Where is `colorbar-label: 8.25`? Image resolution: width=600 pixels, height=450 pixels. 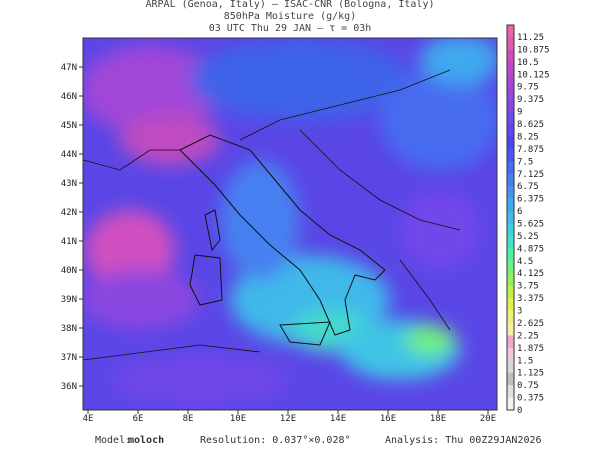 colorbar-label: 8.25 is located at coordinates (528, 137).